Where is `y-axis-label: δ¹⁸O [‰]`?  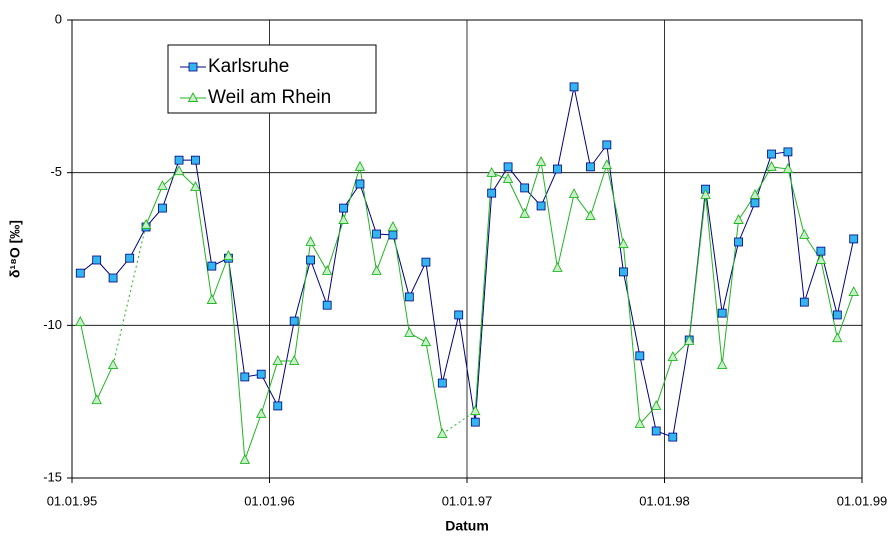 y-axis-label: δ¹⁸O [‰] is located at coordinates (15, 249).